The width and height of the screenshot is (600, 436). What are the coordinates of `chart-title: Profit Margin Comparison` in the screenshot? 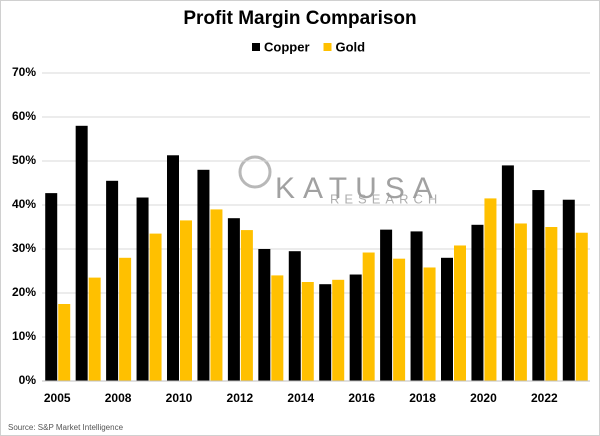 It's located at (299, 18).